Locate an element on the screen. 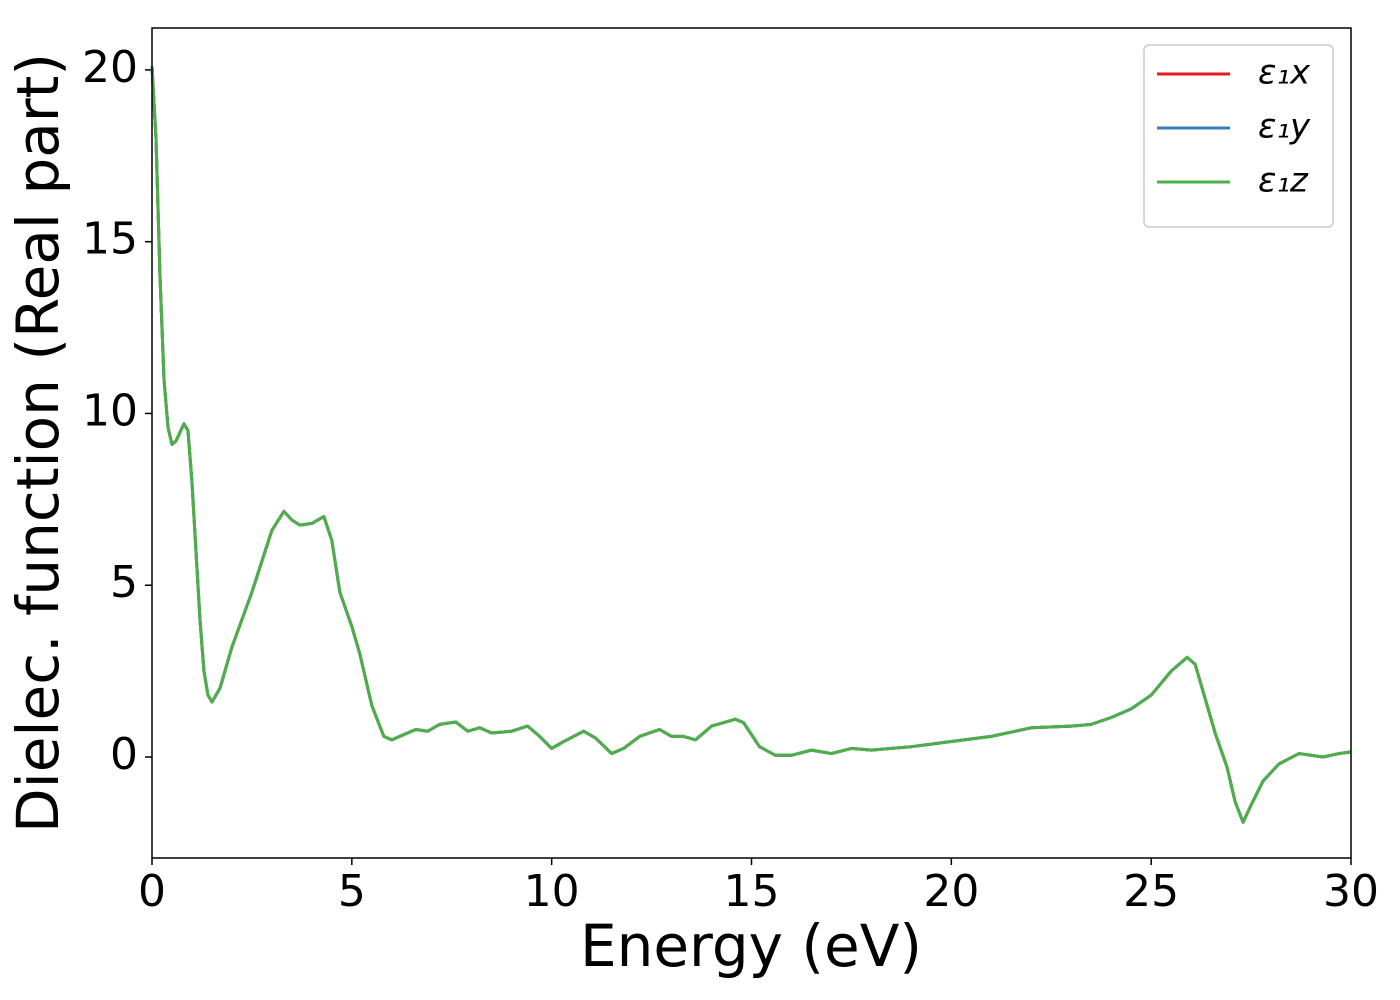 This screenshot has height=1000, width=1400. x-tick-label: 30 is located at coordinates (1351, 891).